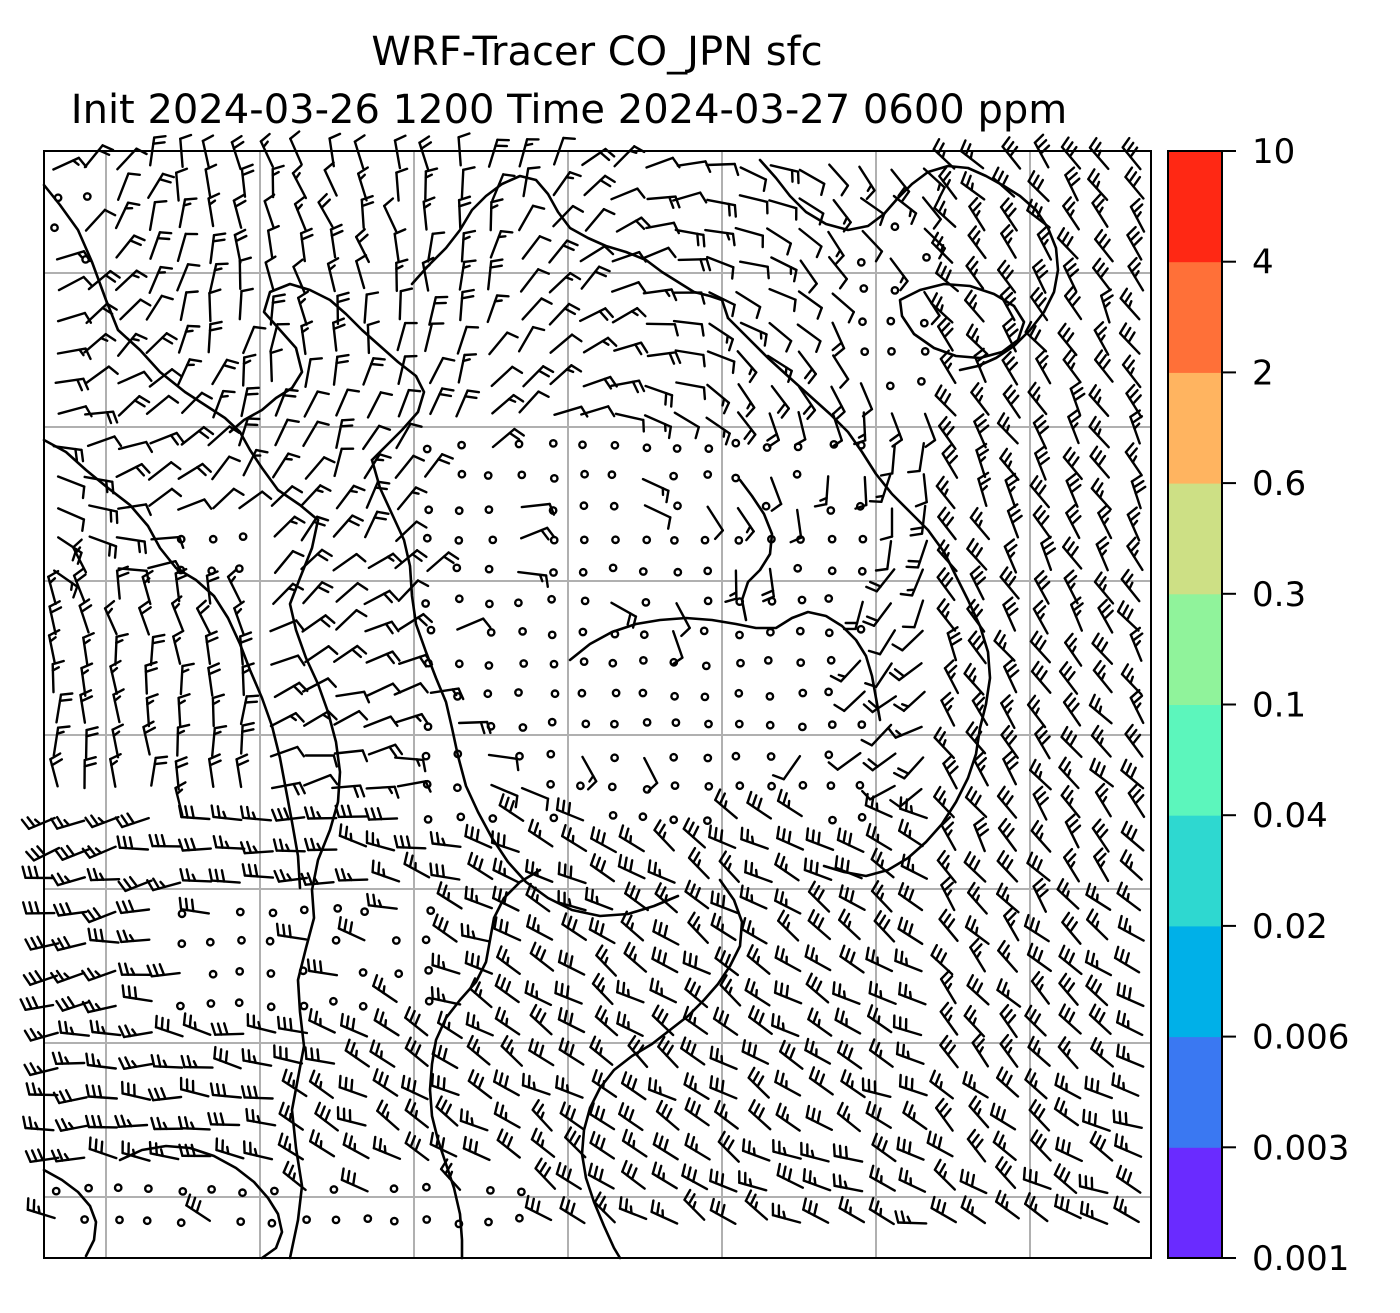  Describe the element at coordinates (1273, 152) in the screenshot. I see `colorbar-tick-label: 10` at that location.